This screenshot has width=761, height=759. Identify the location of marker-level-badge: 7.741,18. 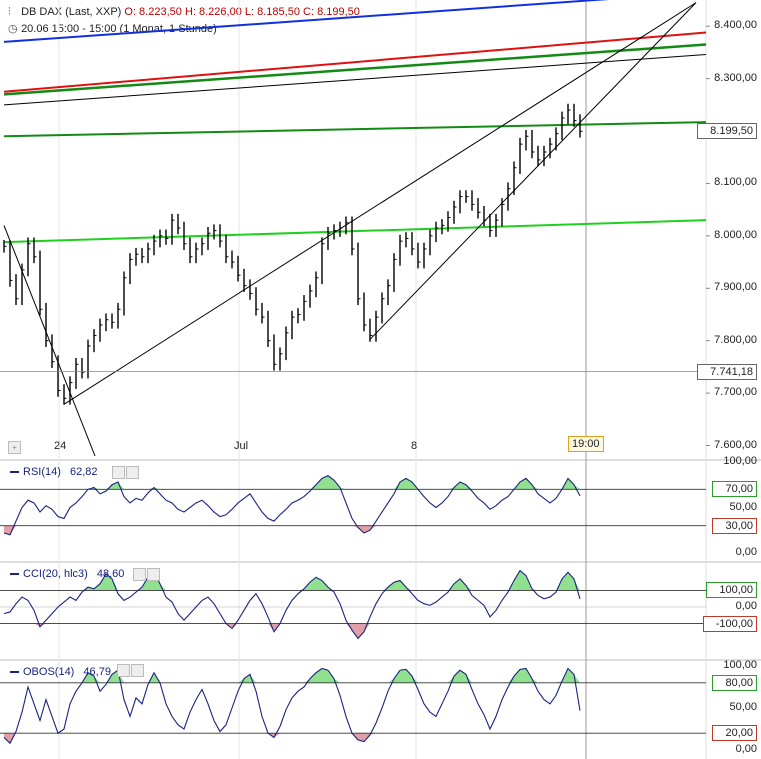
(727, 371).